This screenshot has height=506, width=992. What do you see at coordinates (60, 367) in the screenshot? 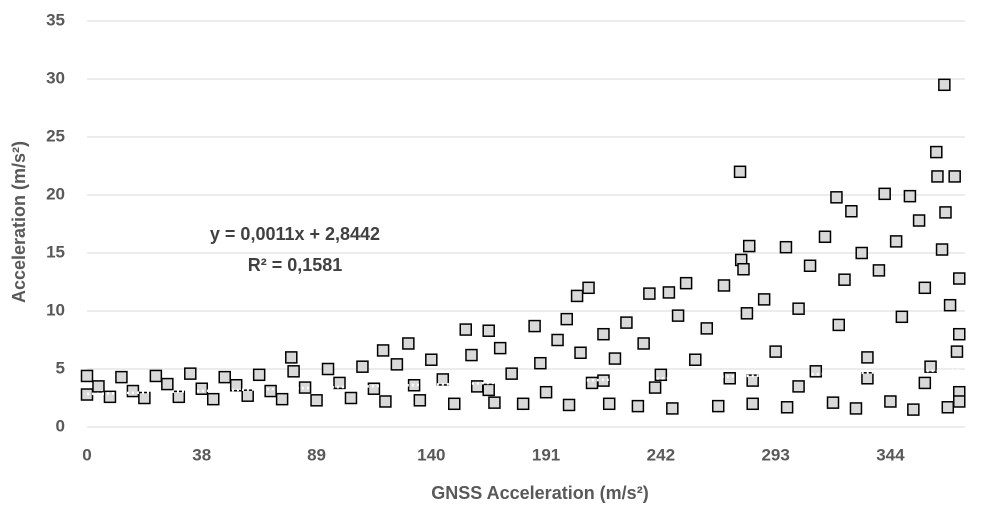
I see `y-tick-label: 5` at bounding box center [60, 367].